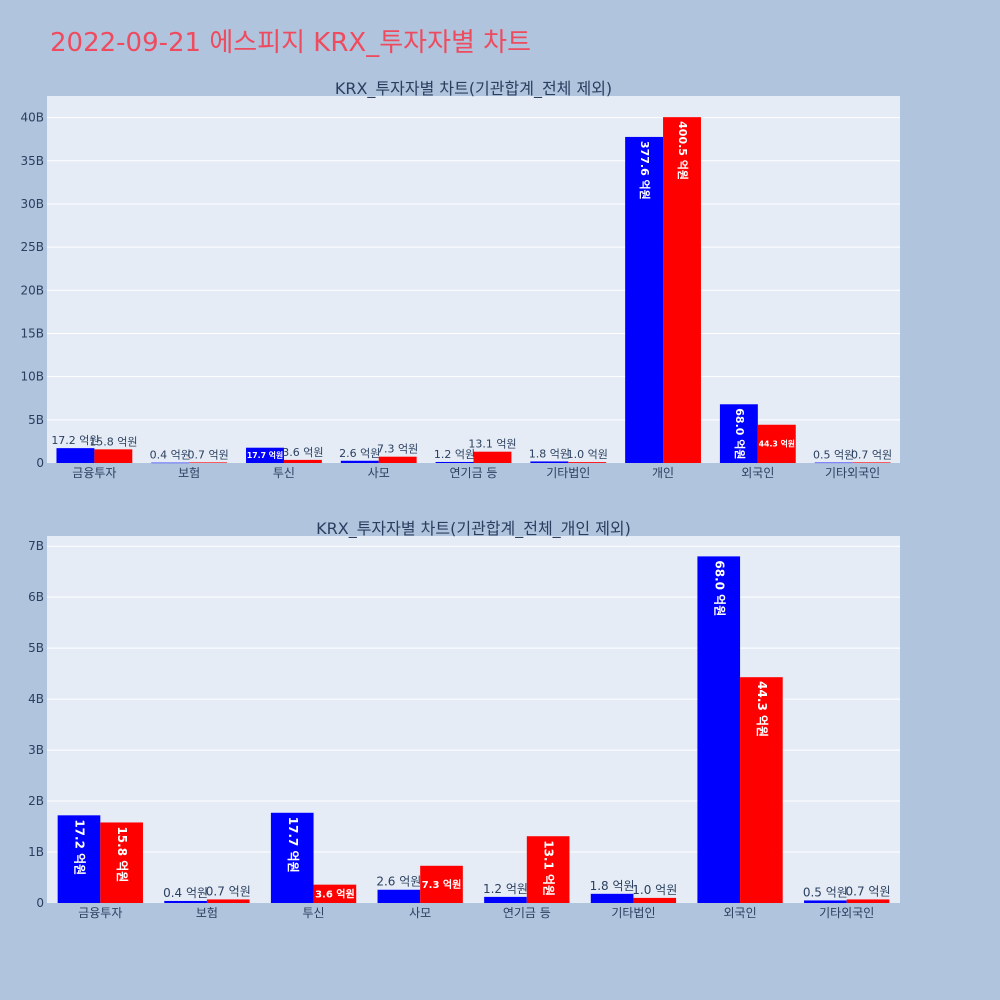 The width and height of the screenshot is (1000, 1000). Describe the element at coordinates (32, 161) in the screenshot. I see `y-tick-label: 35B` at that location.